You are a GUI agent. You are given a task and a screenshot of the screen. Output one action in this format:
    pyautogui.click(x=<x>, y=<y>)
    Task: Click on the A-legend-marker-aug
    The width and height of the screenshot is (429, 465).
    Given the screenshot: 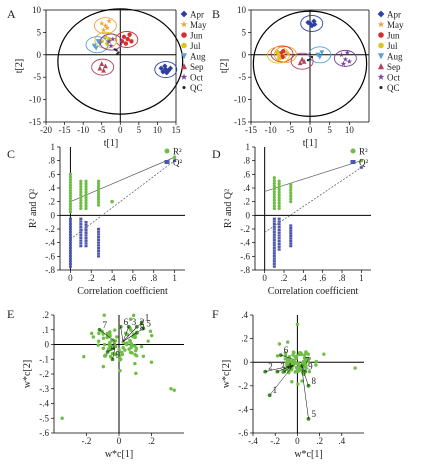 What is the action you would take?
    pyautogui.click(x=184, y=56)
    